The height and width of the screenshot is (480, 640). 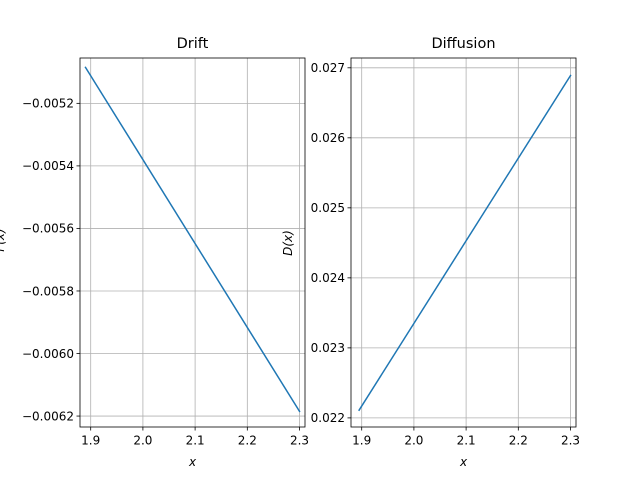 What do you see at coordinates (48, 166) in the screenshot?
I see `y-tick-label: −0.0054` at bounding box center [48, 166].